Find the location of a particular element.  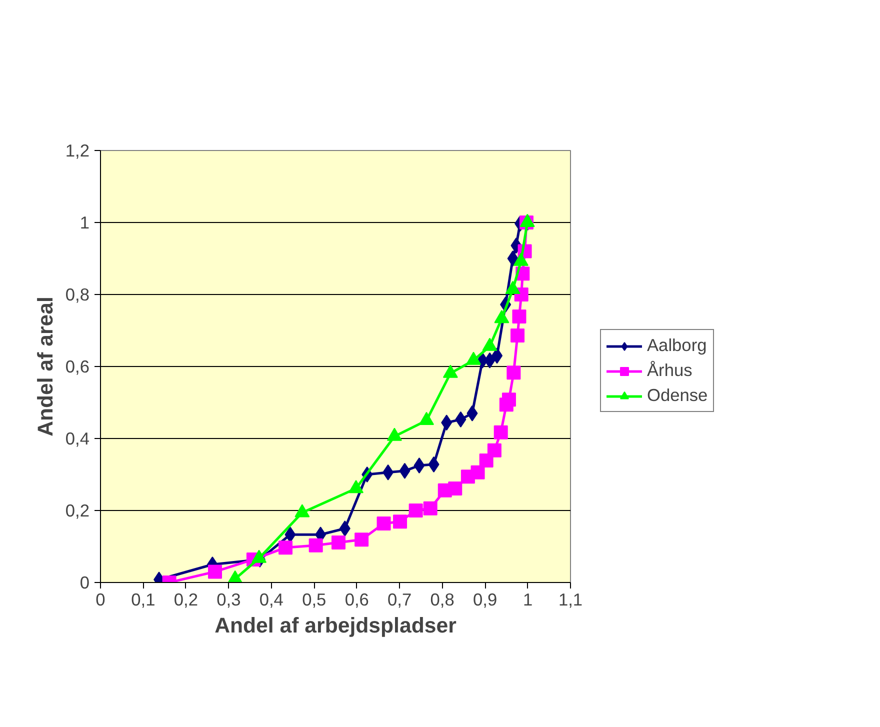

x-tick-label: 0,5 is located at coordinates (314, 600).